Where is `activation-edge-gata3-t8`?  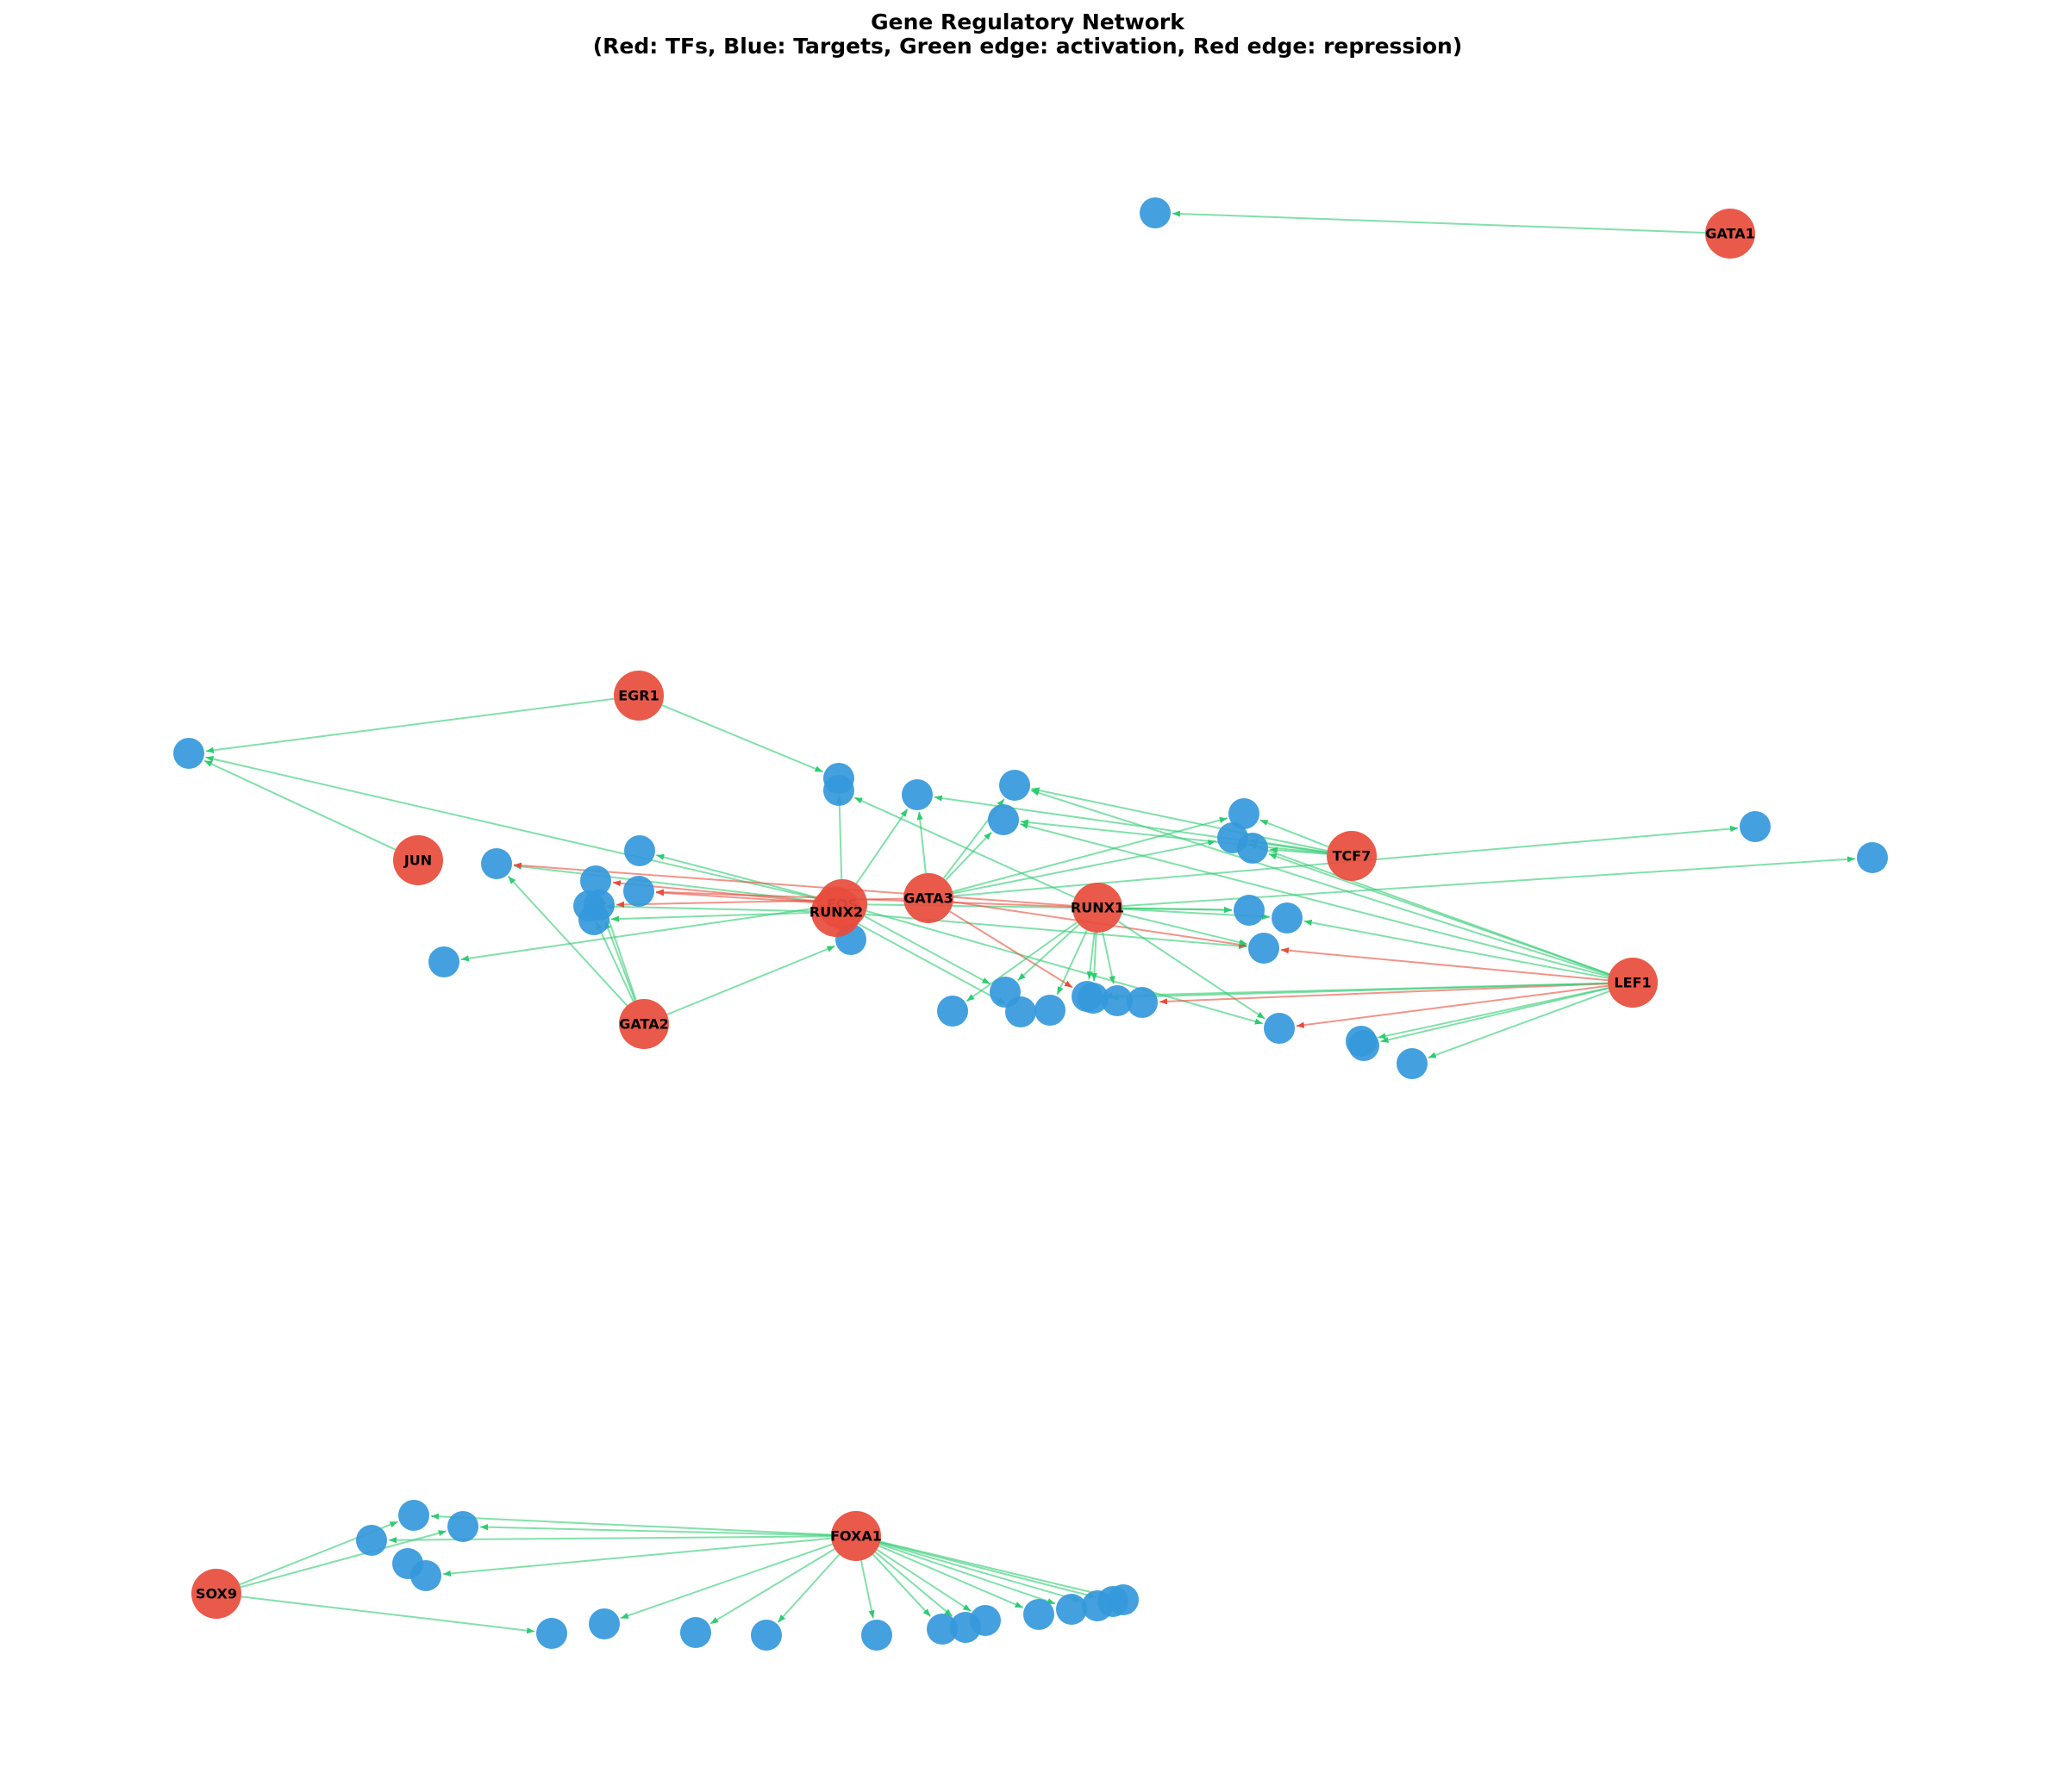 activation-edge-gata3-t8 is located at coordinates (1090, 855).